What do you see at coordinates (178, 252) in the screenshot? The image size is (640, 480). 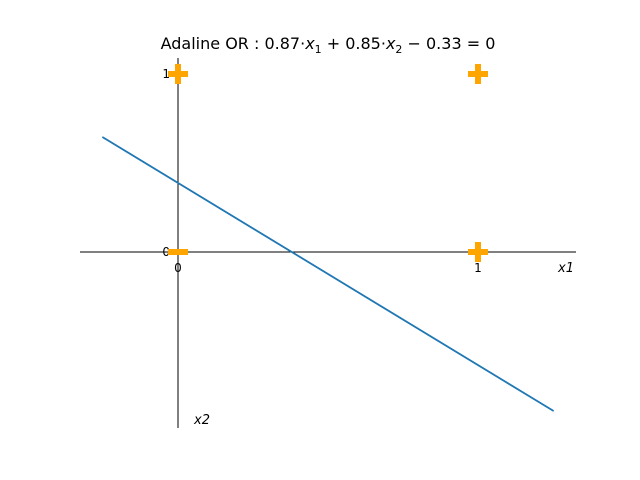 I see `minus-marker` at bounding box center [178, 252].